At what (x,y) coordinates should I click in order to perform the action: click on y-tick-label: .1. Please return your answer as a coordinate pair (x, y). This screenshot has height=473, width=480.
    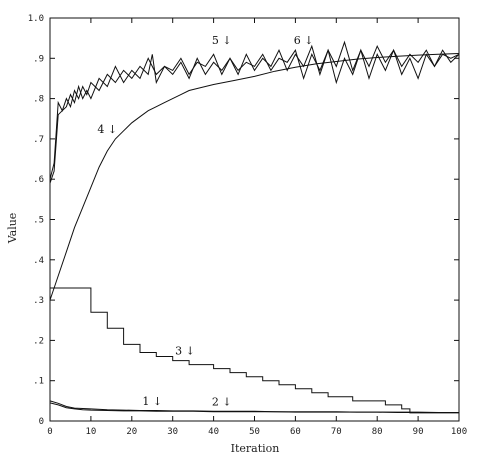
    Looking at the image, I should click on (38, 382).